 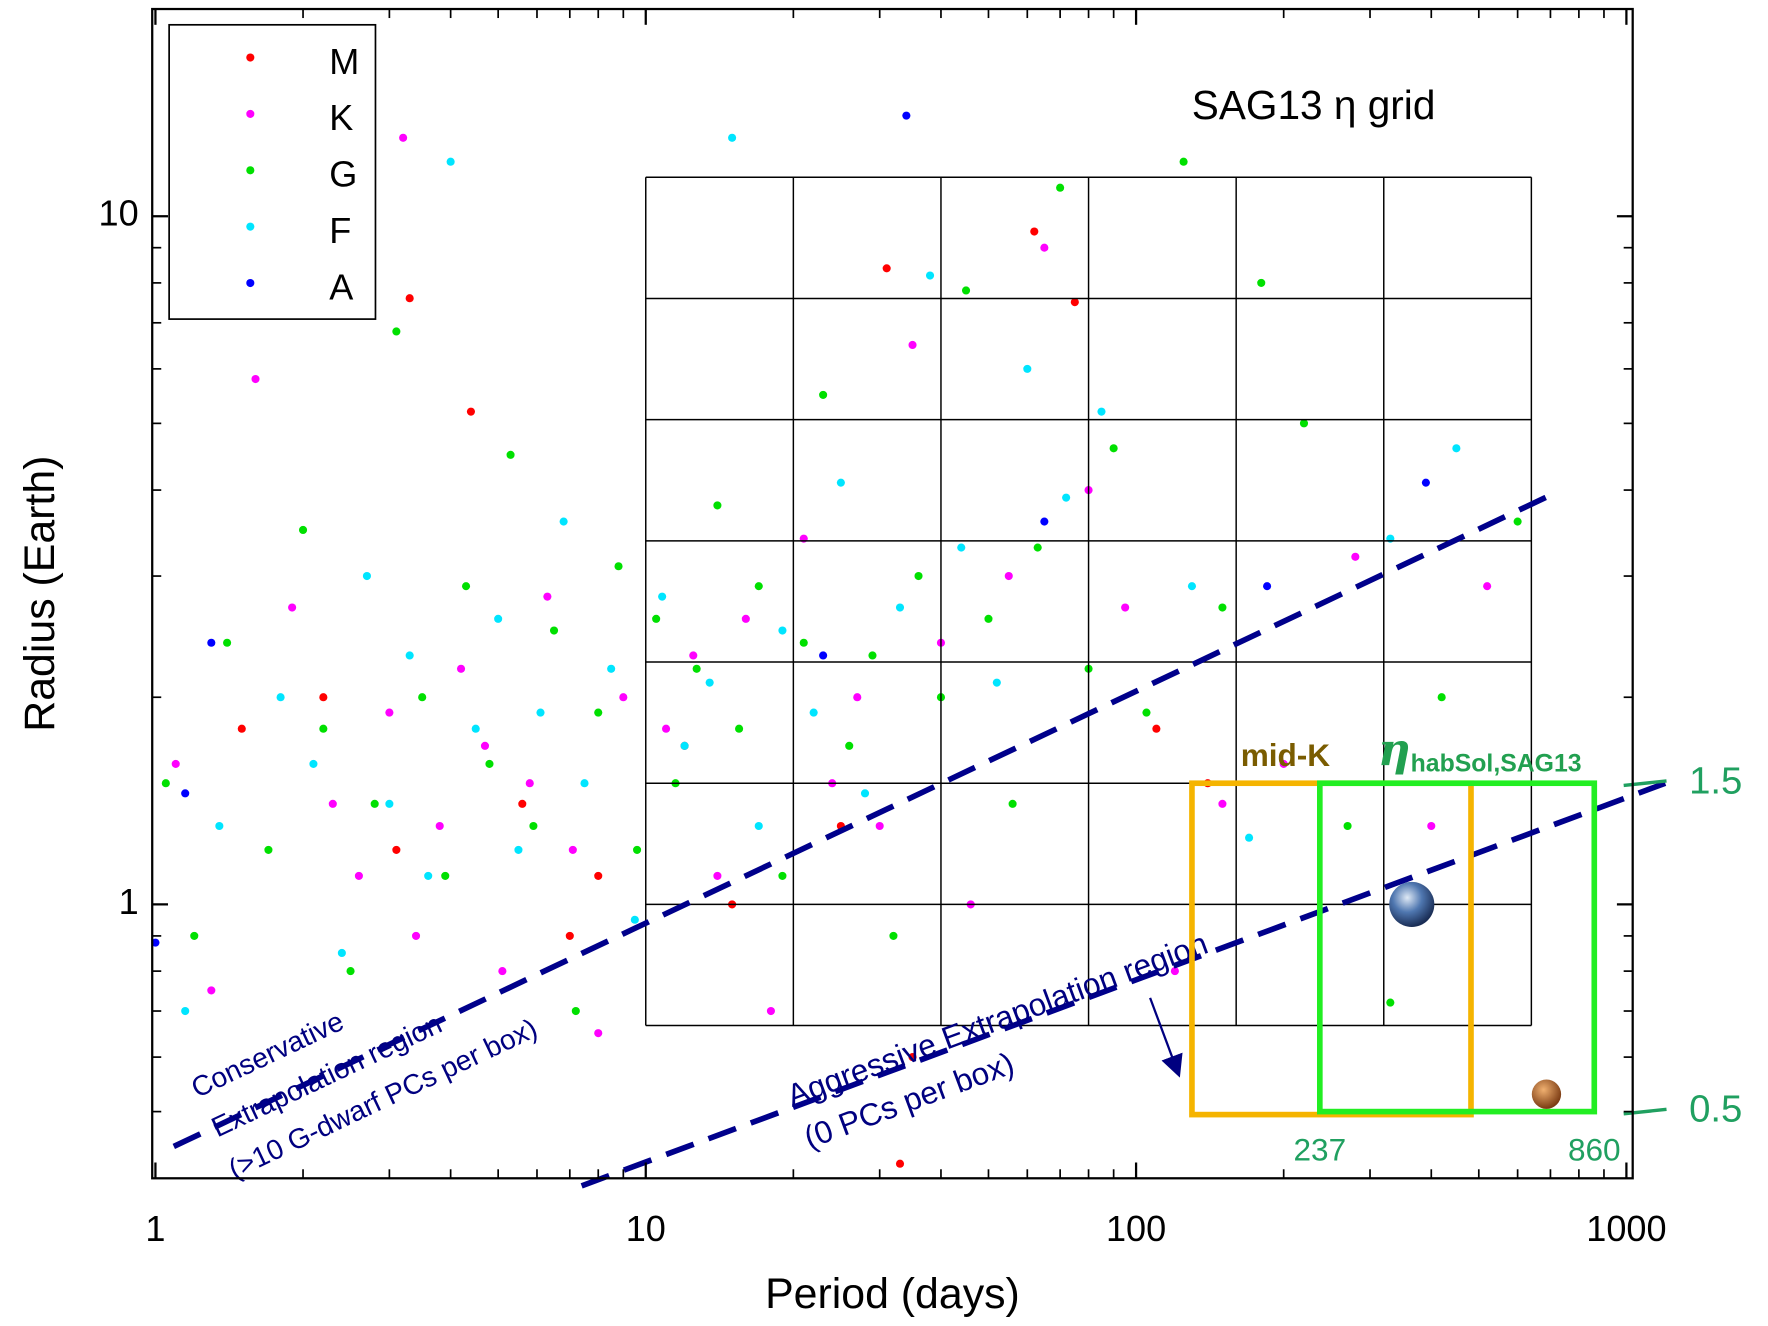 What do you see at coordinates (1715, 1109) in the screenshot?
I see `box-y-label: 0.5` at bounding box center [1715, 1109].